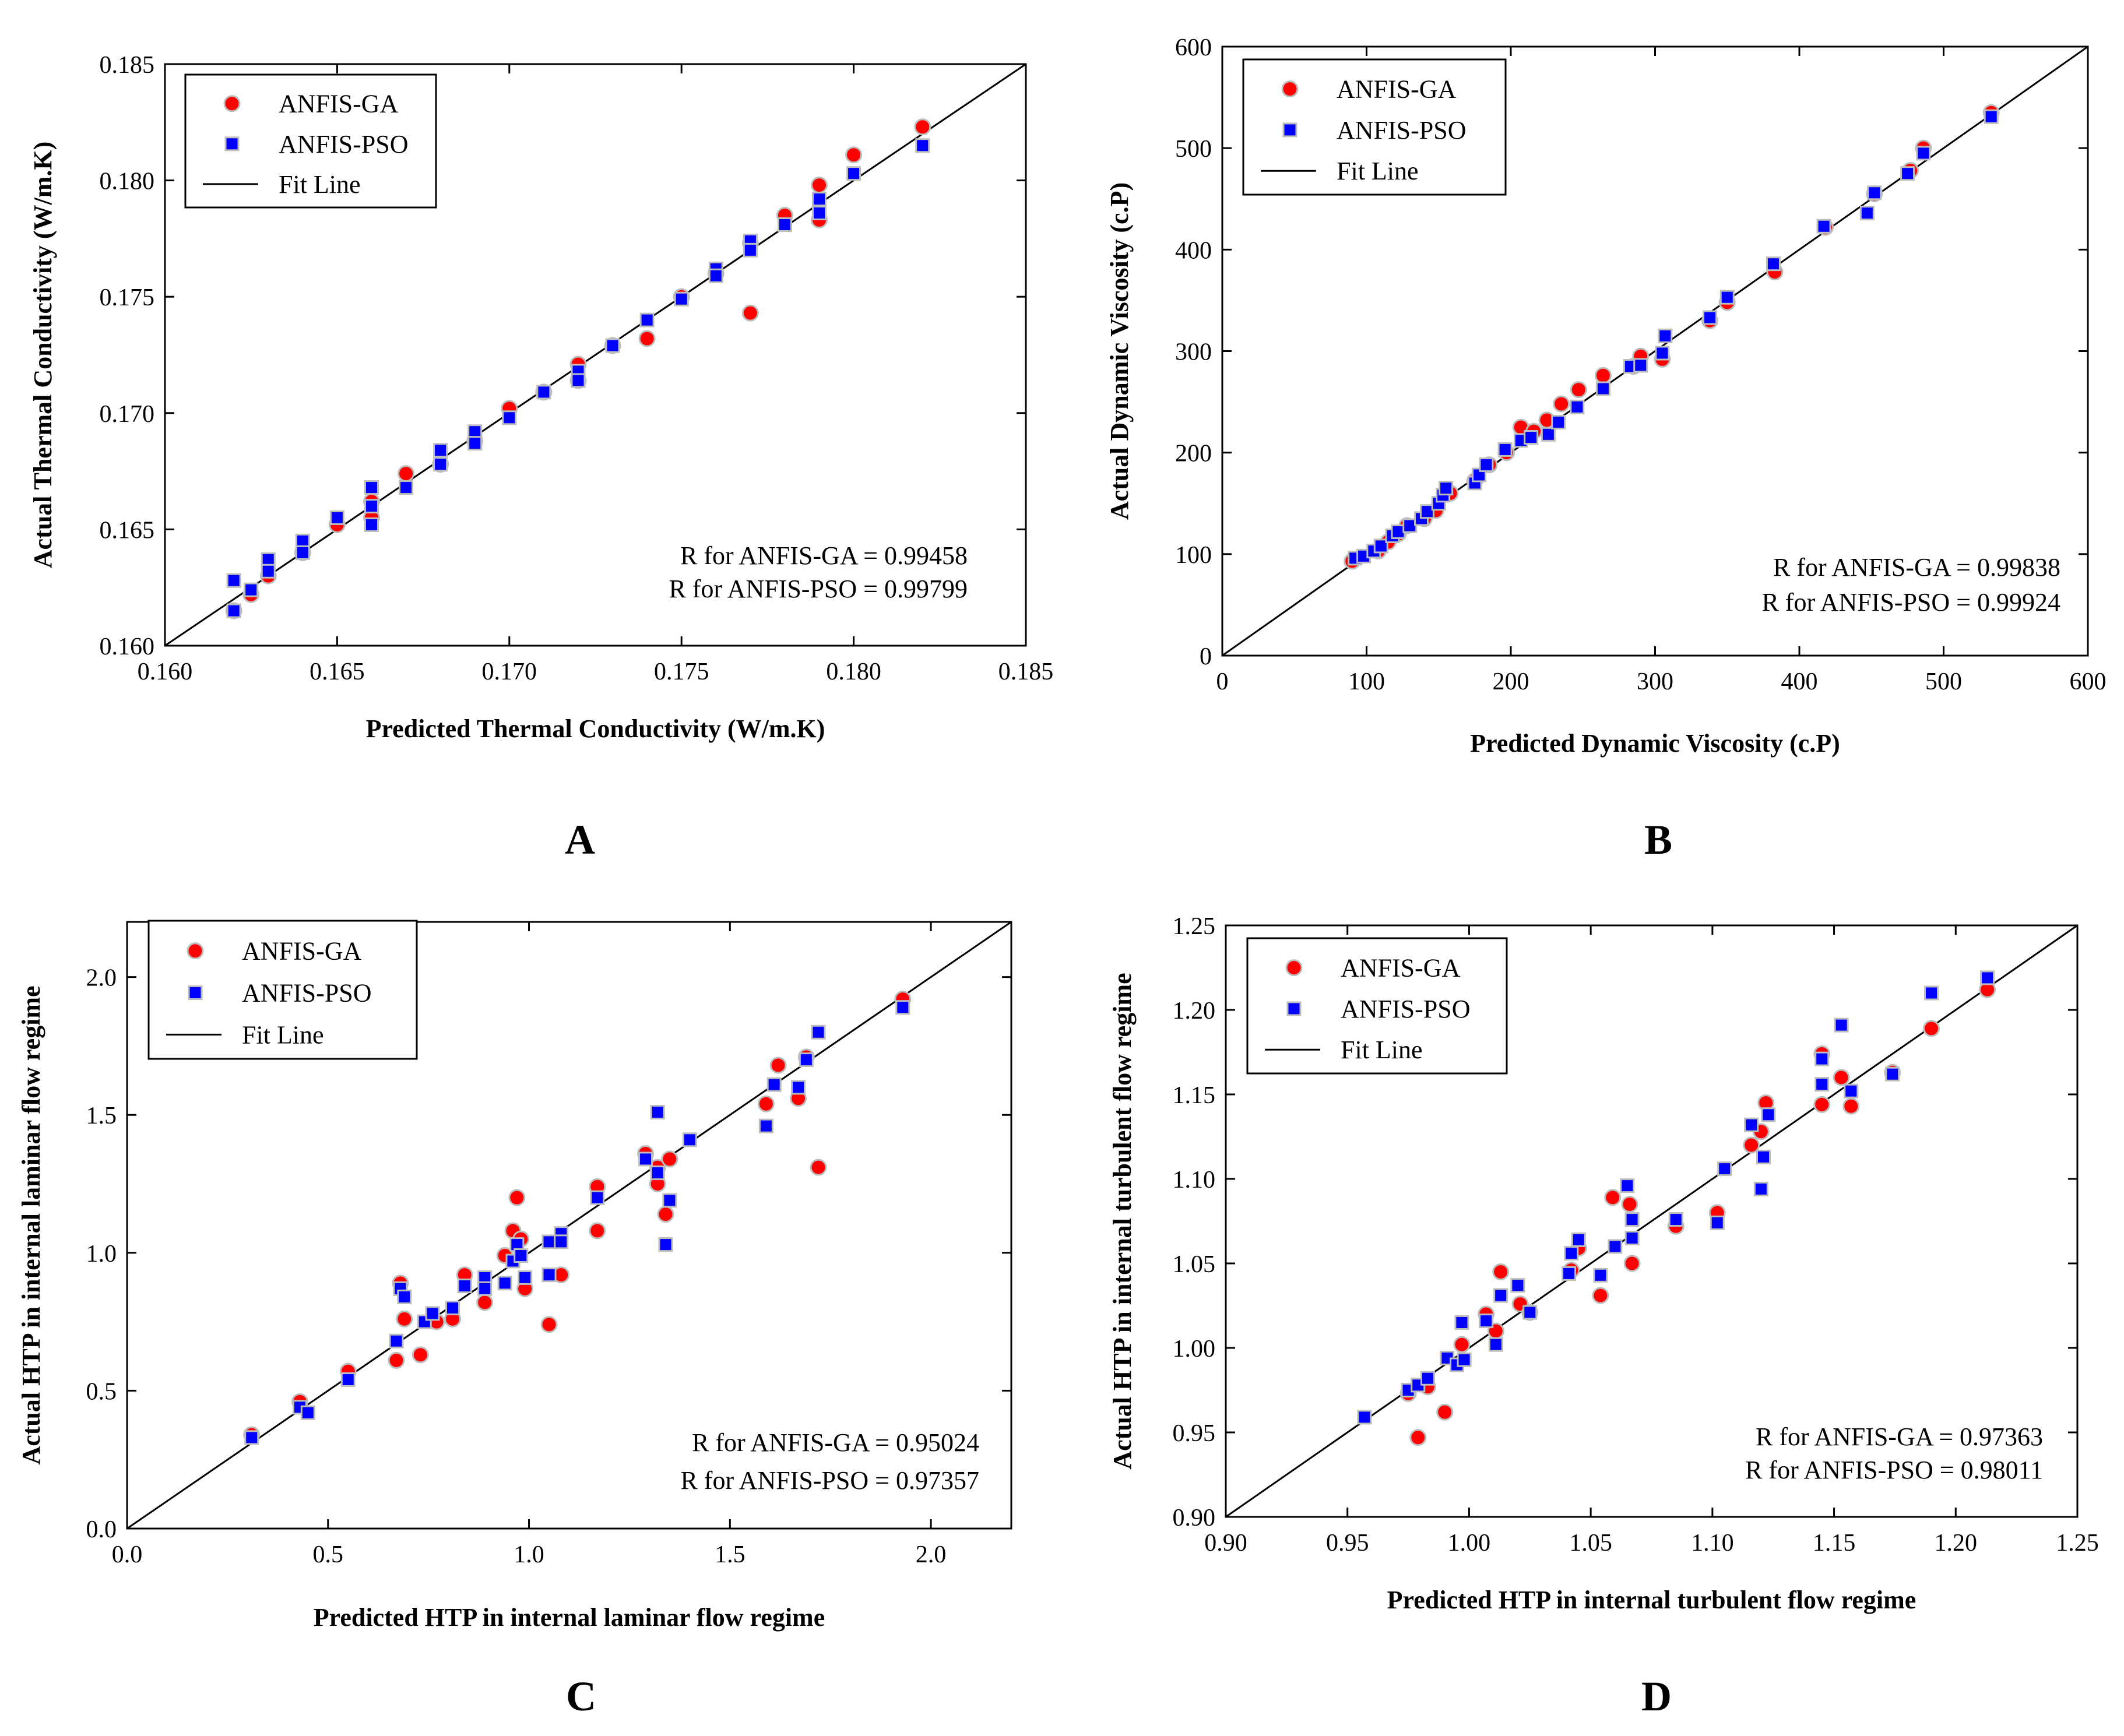 The height and width of the screenshot is (1736, 2124). I want to click on x-tick-label: 0.175, so click(681, 672).